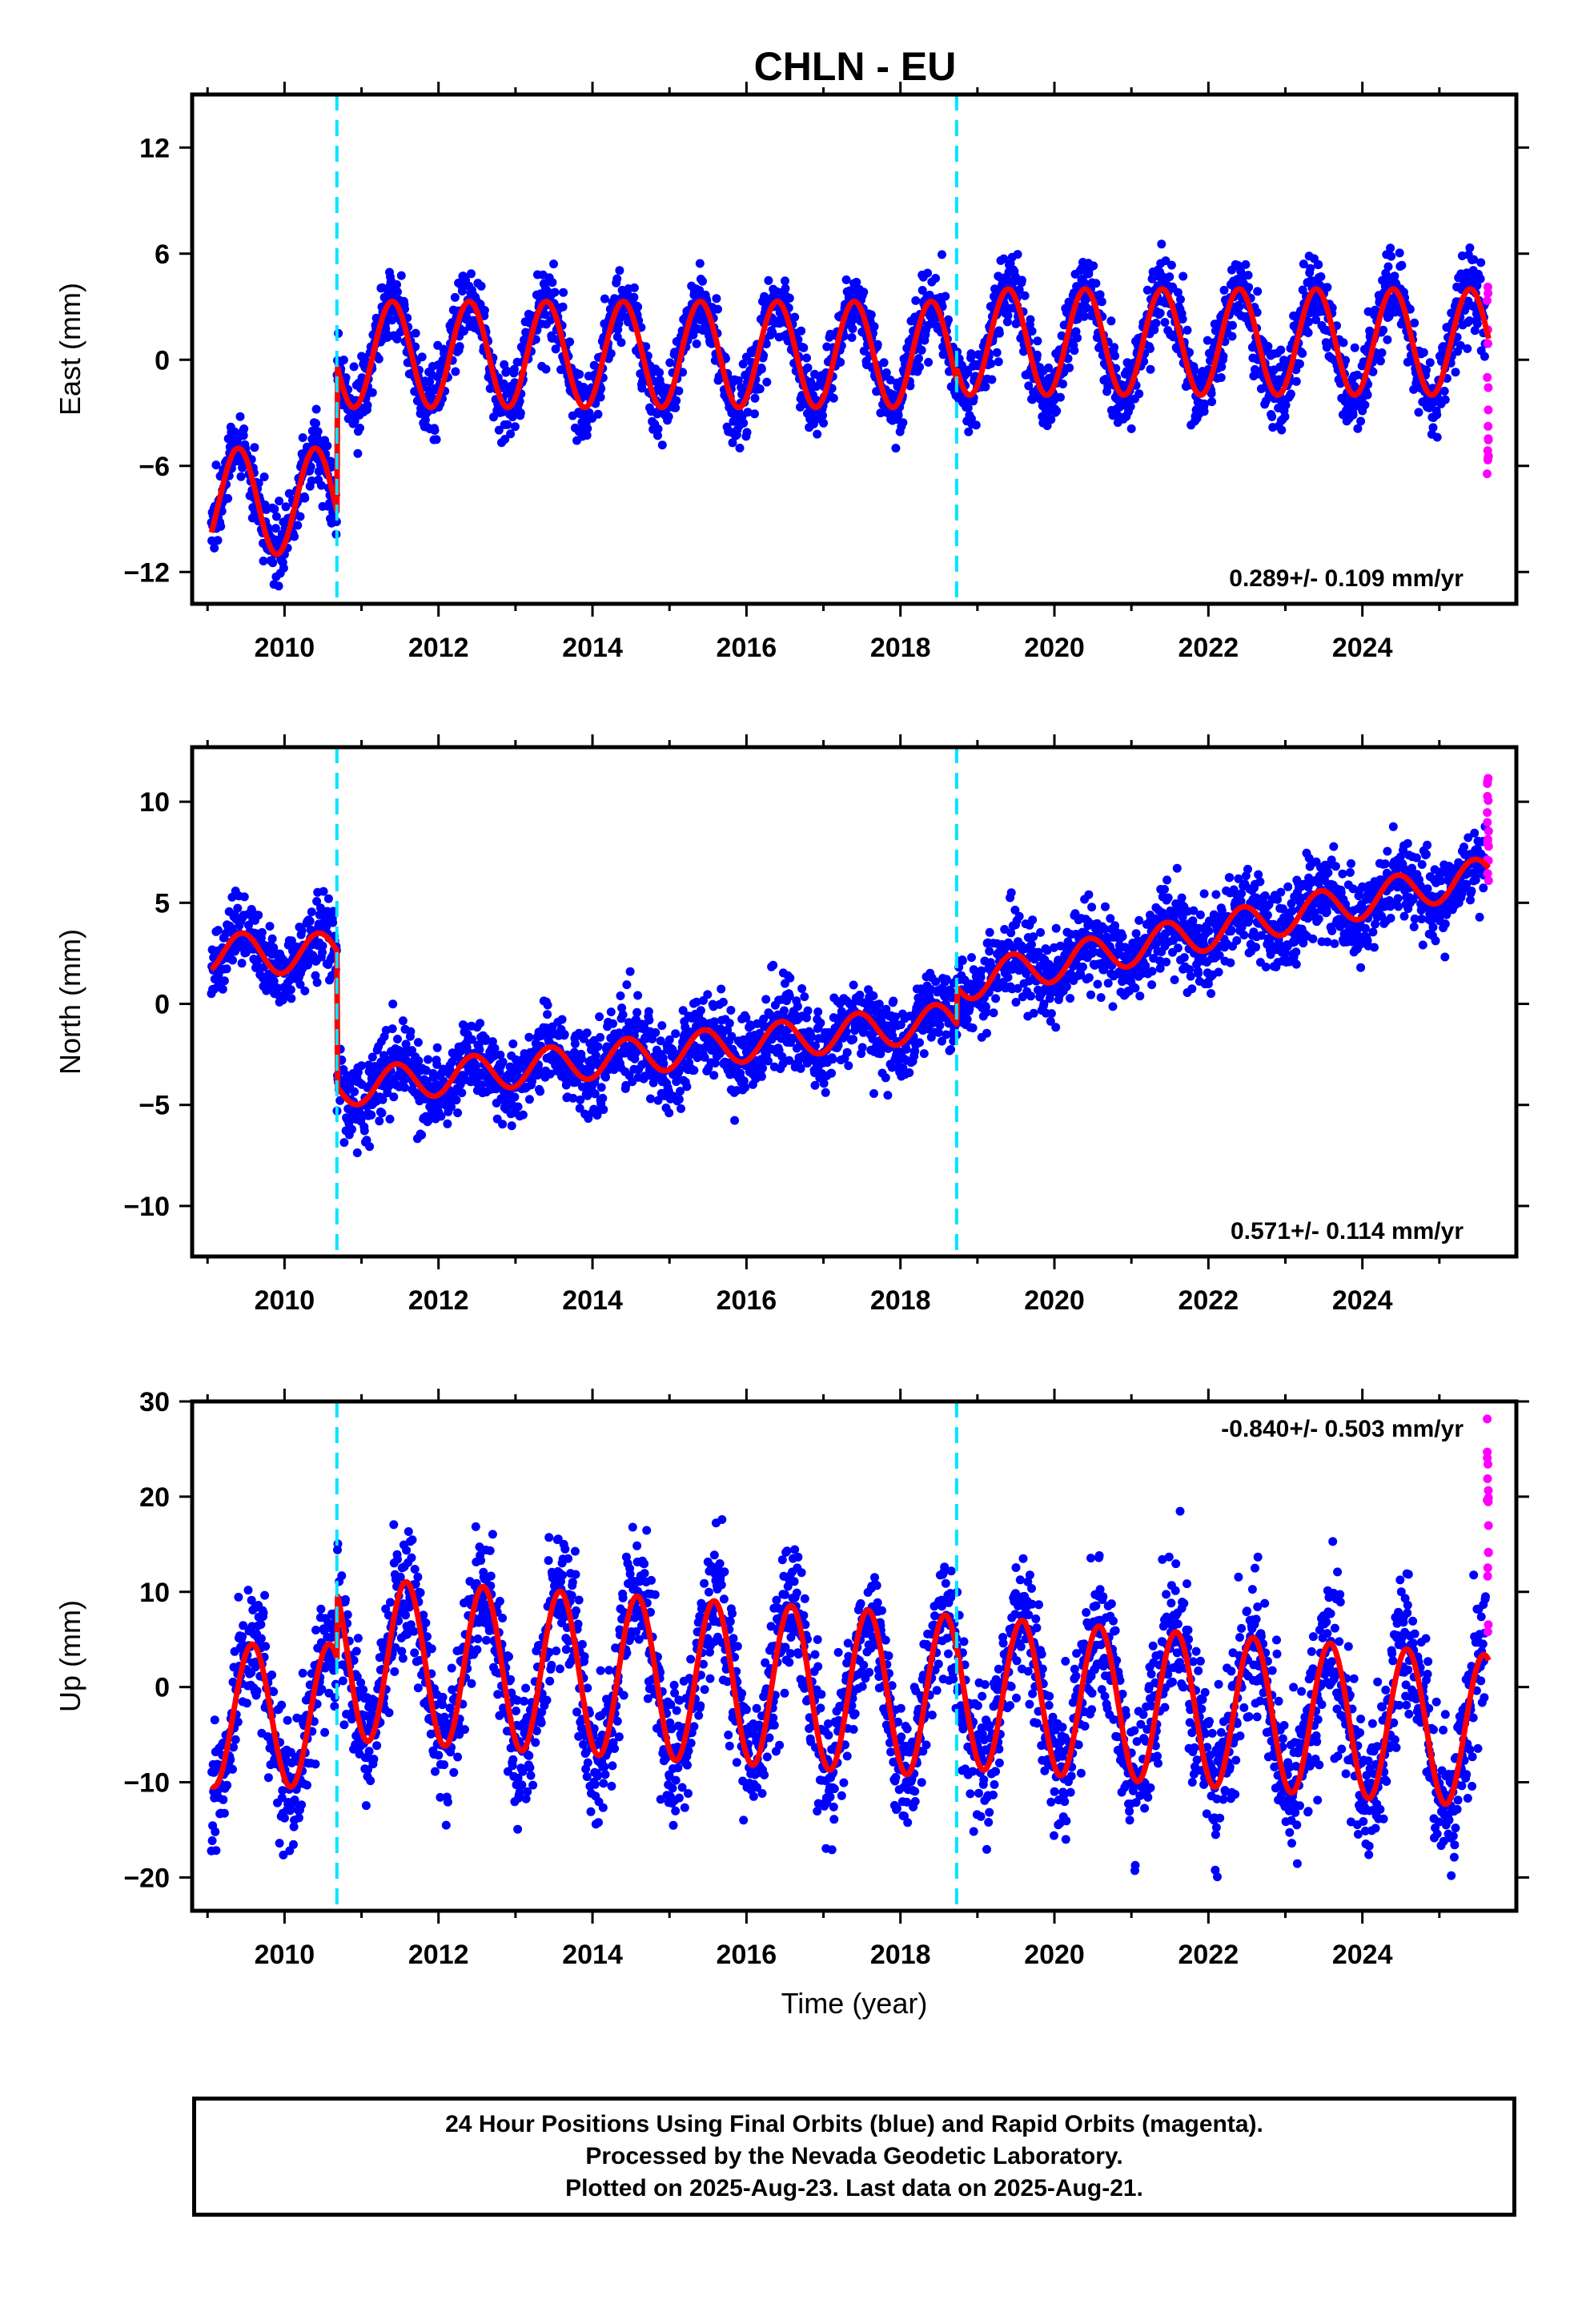 This screenshot has width=1582, height=2324. What do you see at coordinates (1208, 648) in the screenshot?
I see `east-x-tick-label: 2022` at bounding box center [1208, 648].